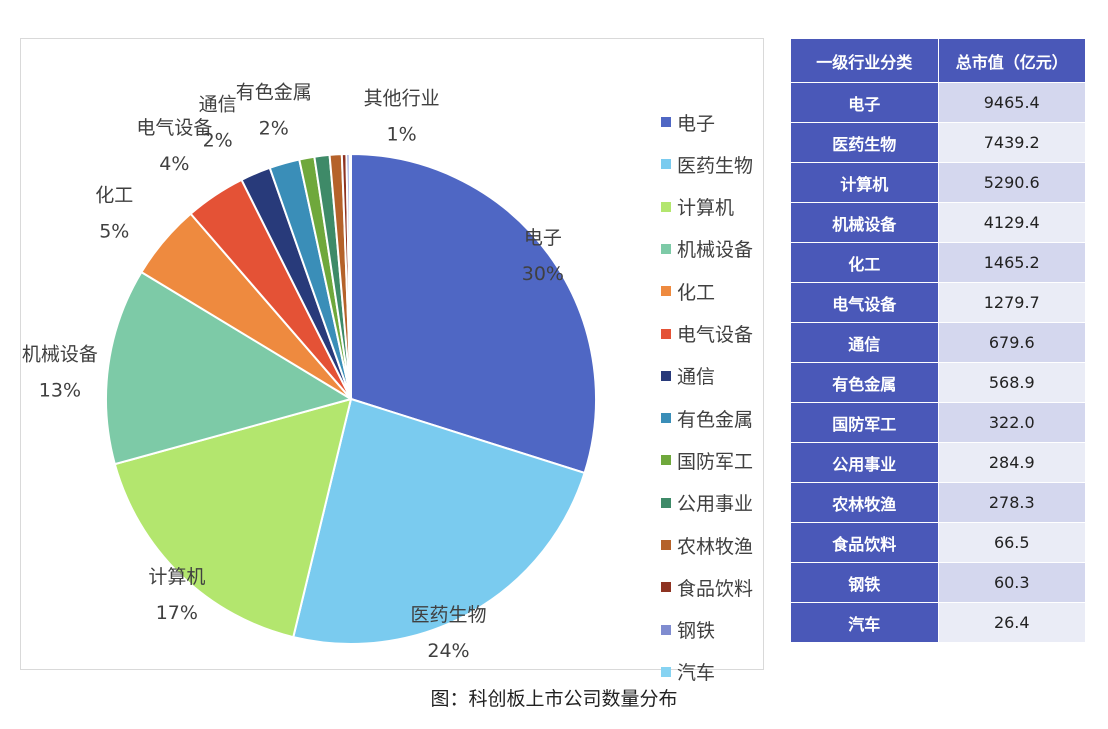  Describe the element at coordinates (864, 462) in the screenshot. I see `industry-cell: 公用事业` at that location.